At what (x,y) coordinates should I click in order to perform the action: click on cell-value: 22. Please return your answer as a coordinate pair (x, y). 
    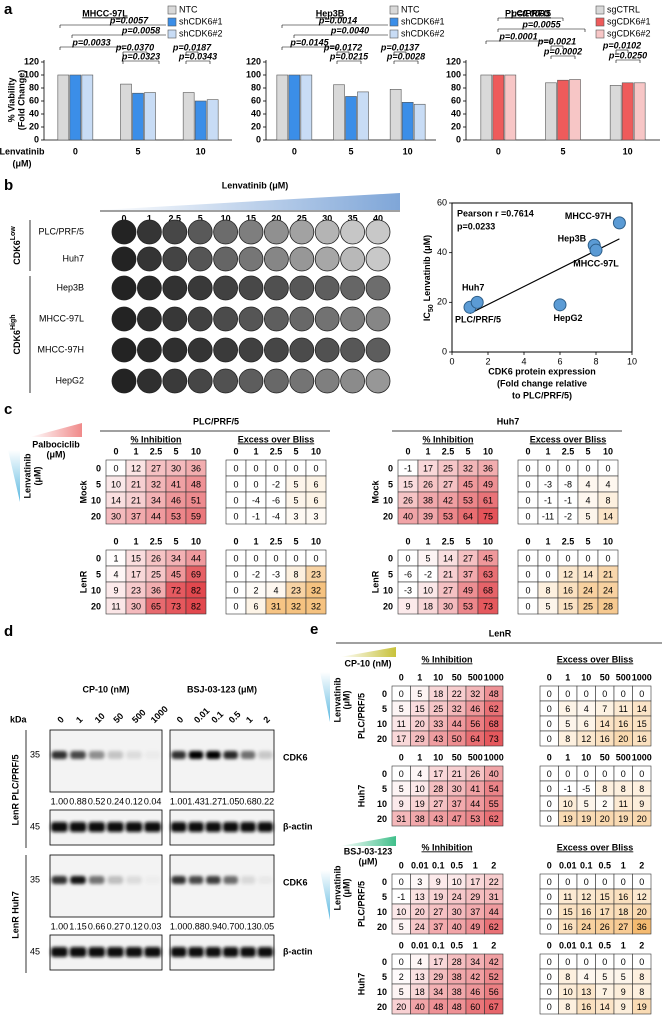
    Looking at the image, I should click on (494, 882).